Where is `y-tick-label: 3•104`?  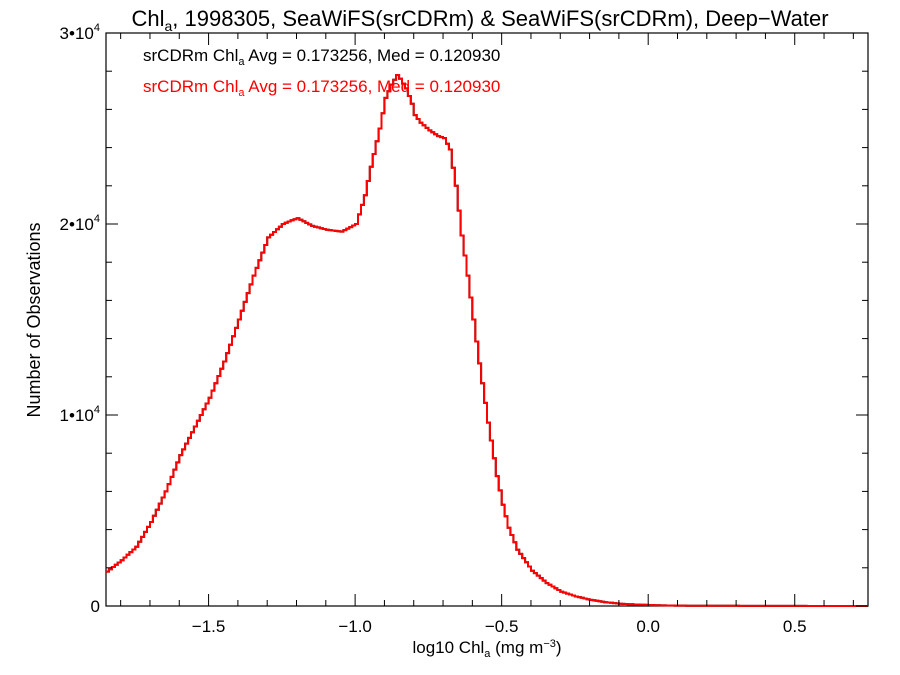 y-tick-label: 3•104 is located at coordinates (80, 32).